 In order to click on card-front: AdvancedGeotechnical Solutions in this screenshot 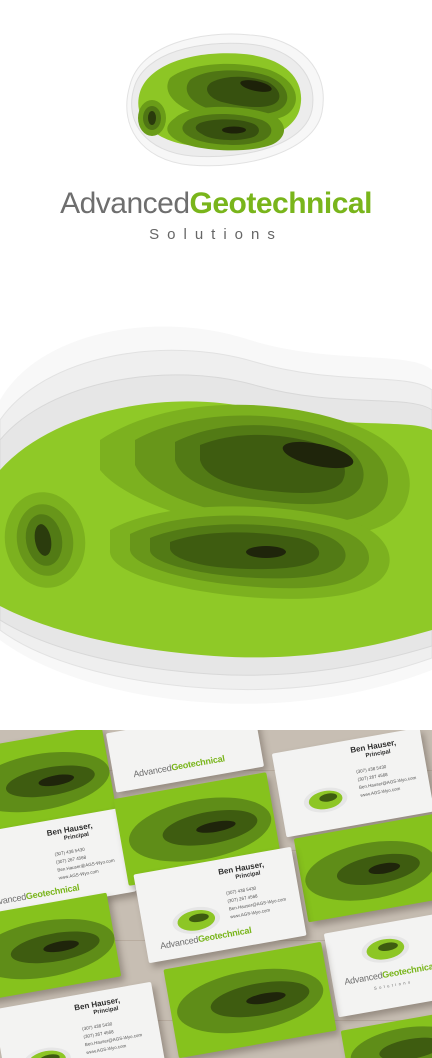, I will do `click(377, 962)`.